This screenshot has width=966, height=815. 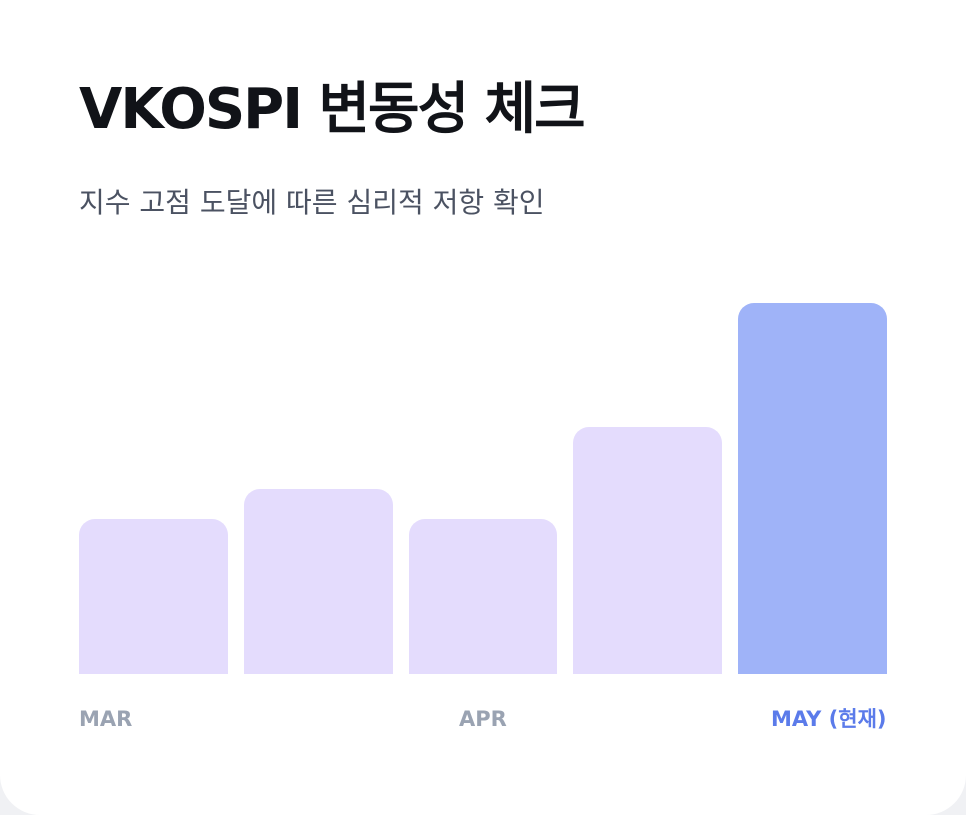 I want to click on bar-current, so click(x=812, y=488).